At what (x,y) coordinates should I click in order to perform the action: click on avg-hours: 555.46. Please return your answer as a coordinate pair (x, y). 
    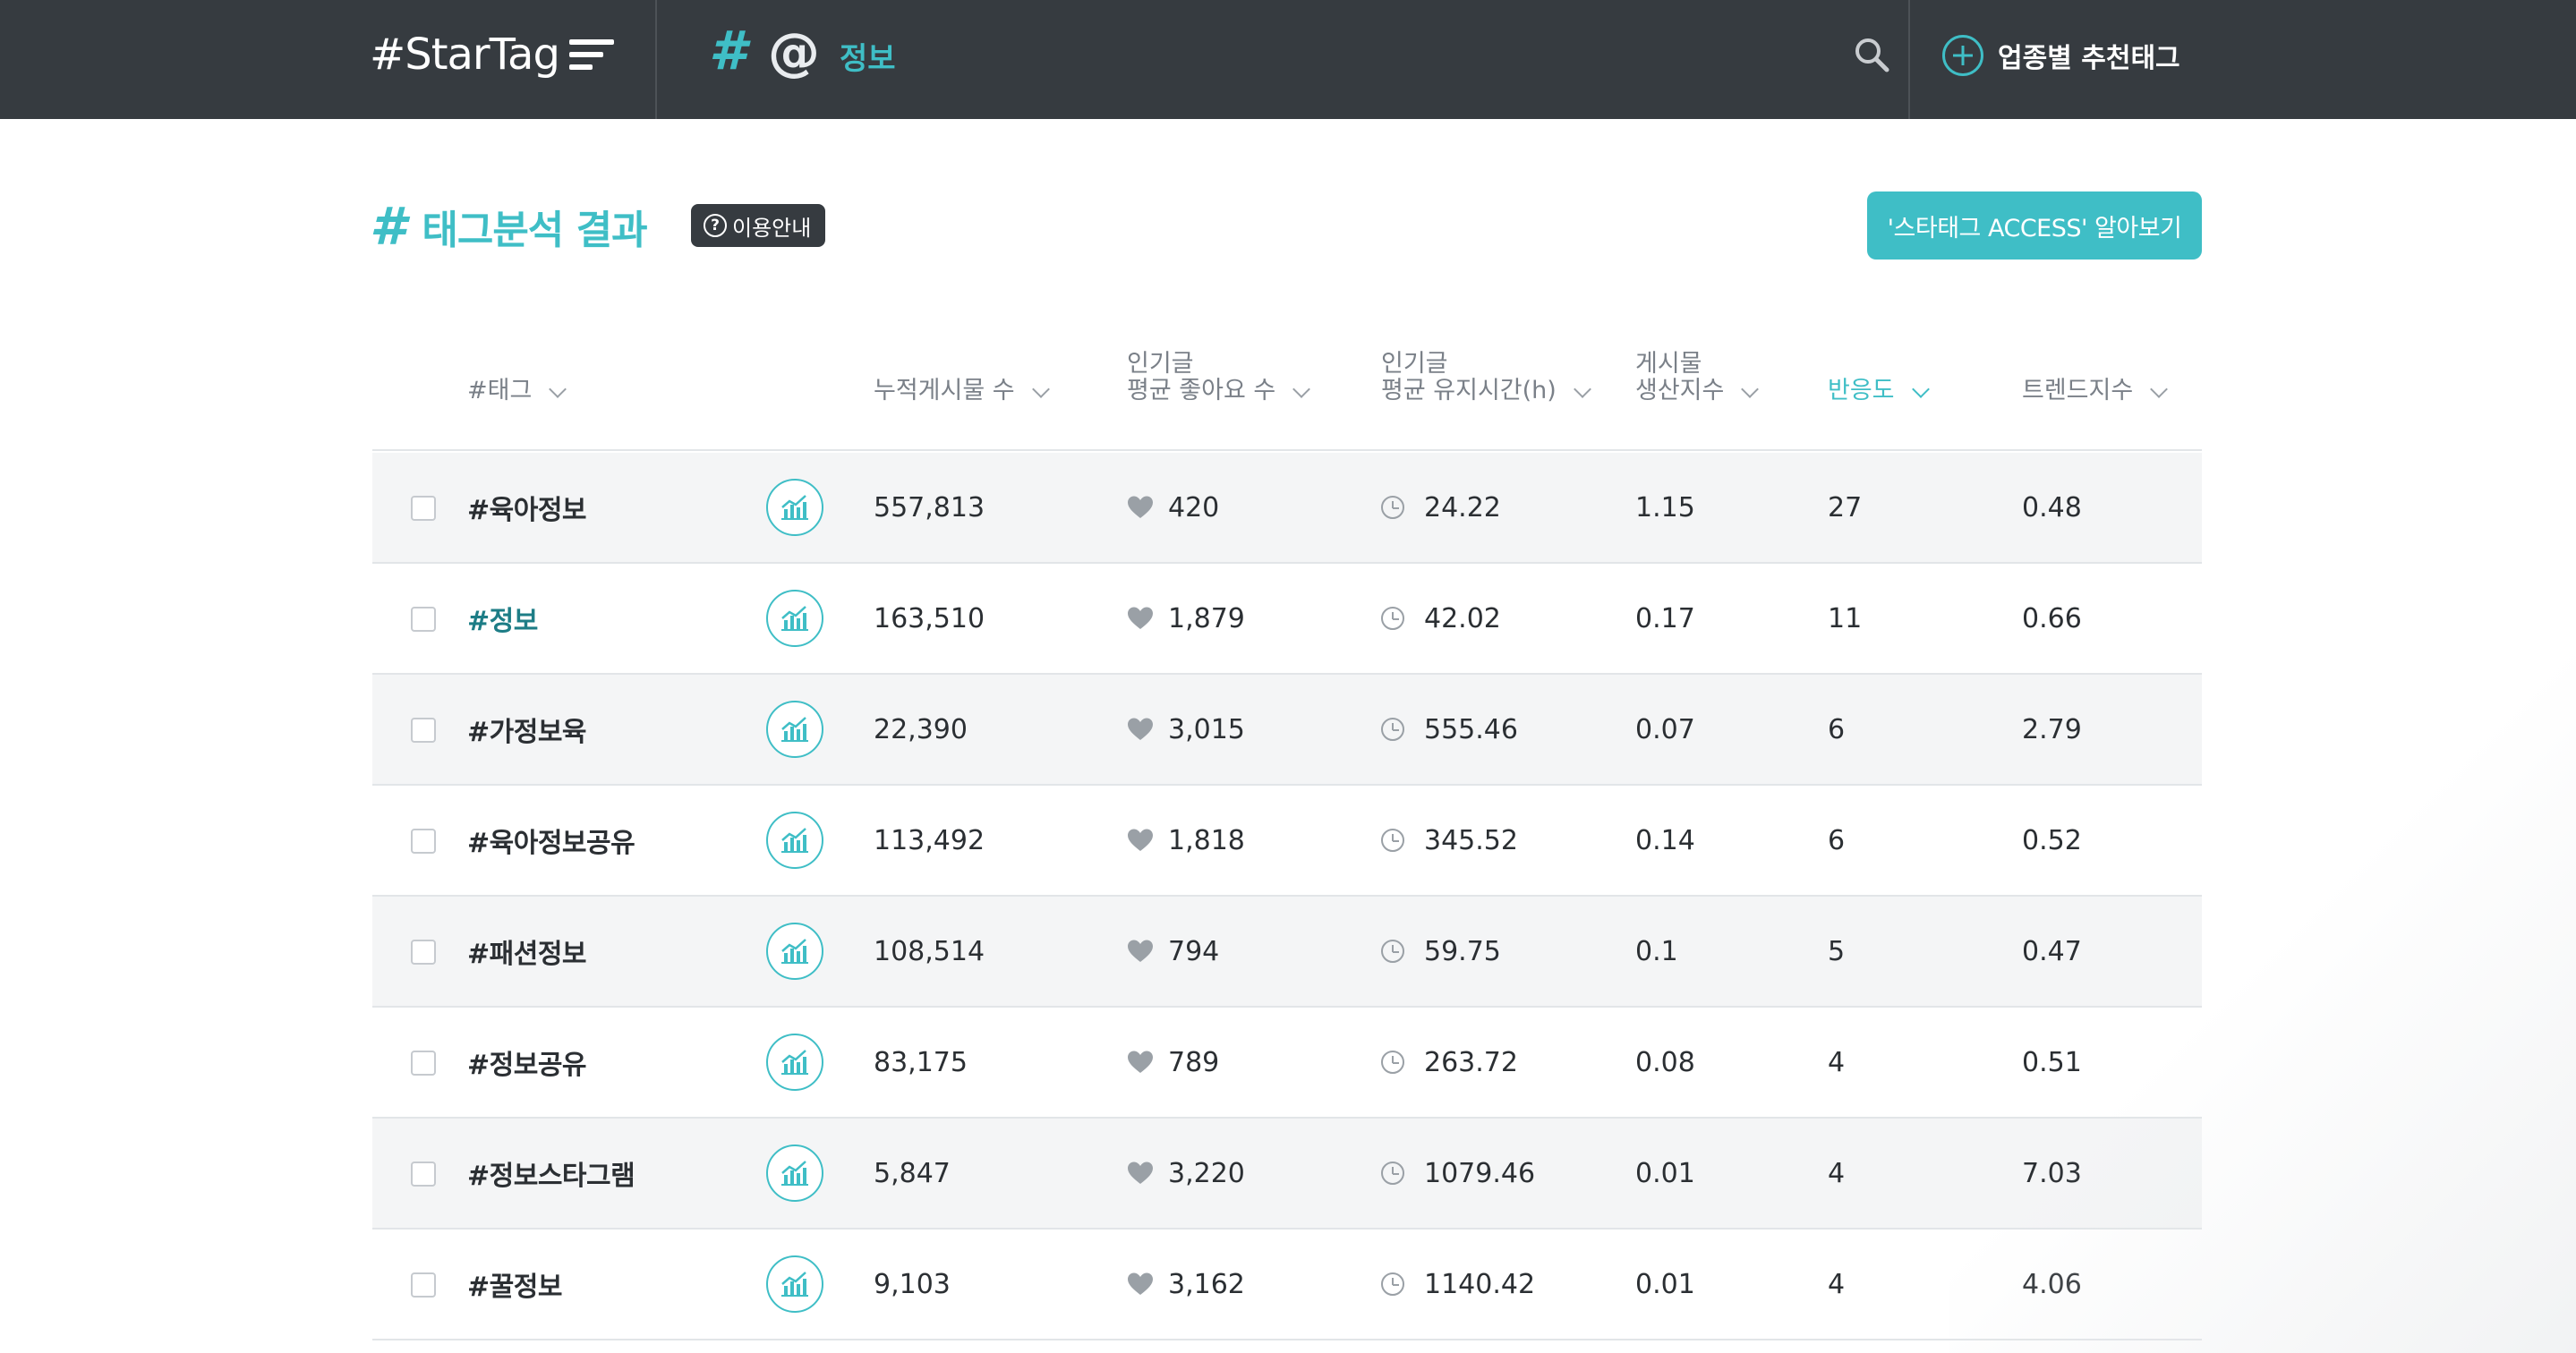
    Looking at the image, I should click on (1449, 729).